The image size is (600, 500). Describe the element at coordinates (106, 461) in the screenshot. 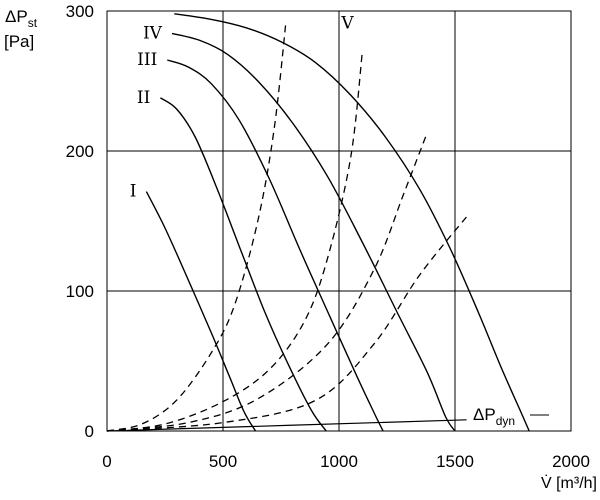

I see `x-tick-label: 0` at that location.